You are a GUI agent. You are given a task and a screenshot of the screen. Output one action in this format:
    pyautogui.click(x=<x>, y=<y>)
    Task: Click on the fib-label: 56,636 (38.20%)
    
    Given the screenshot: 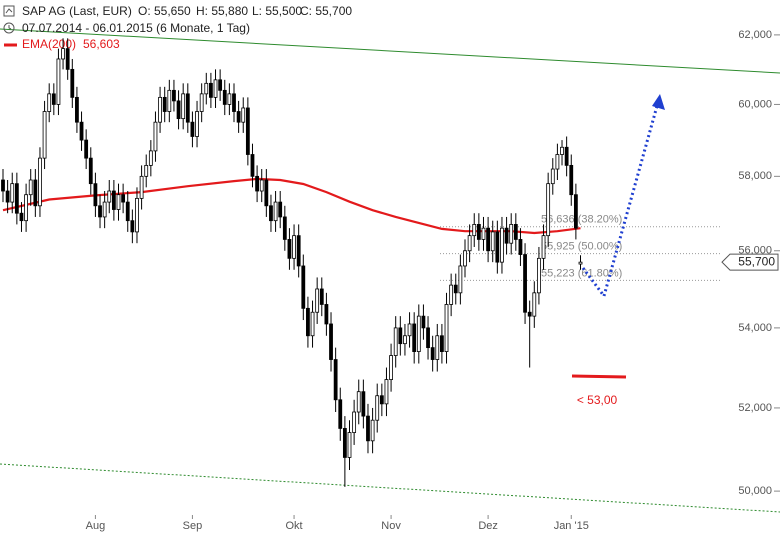 What is the action you would take?
    pyautogui.click(x=581, y=220)
    